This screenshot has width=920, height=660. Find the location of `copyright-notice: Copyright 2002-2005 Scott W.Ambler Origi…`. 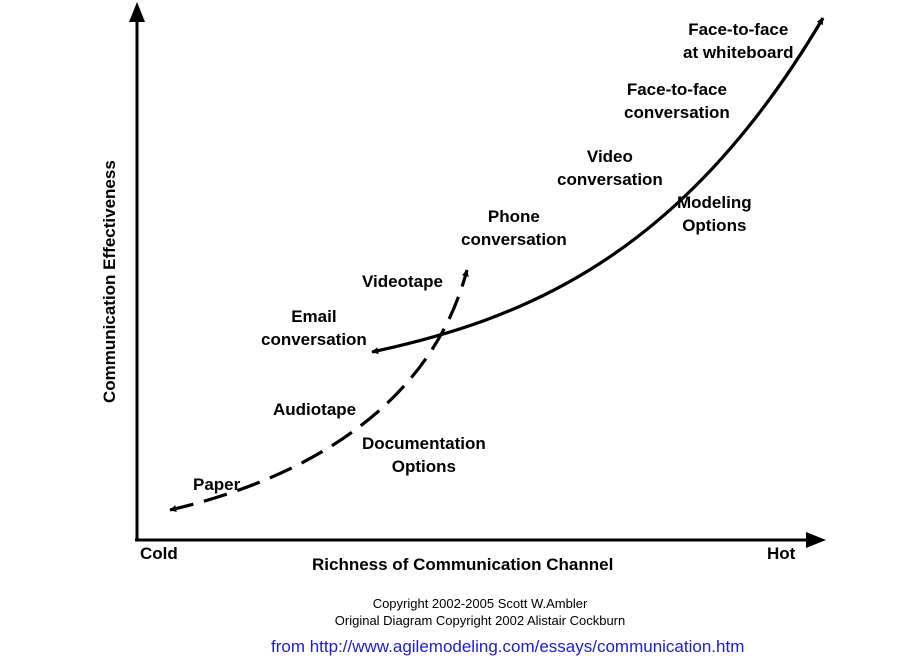

copyright-notice: Copyright 2002-2005 Scott W.Ambler Origi… is located at coordinates (480, 612).